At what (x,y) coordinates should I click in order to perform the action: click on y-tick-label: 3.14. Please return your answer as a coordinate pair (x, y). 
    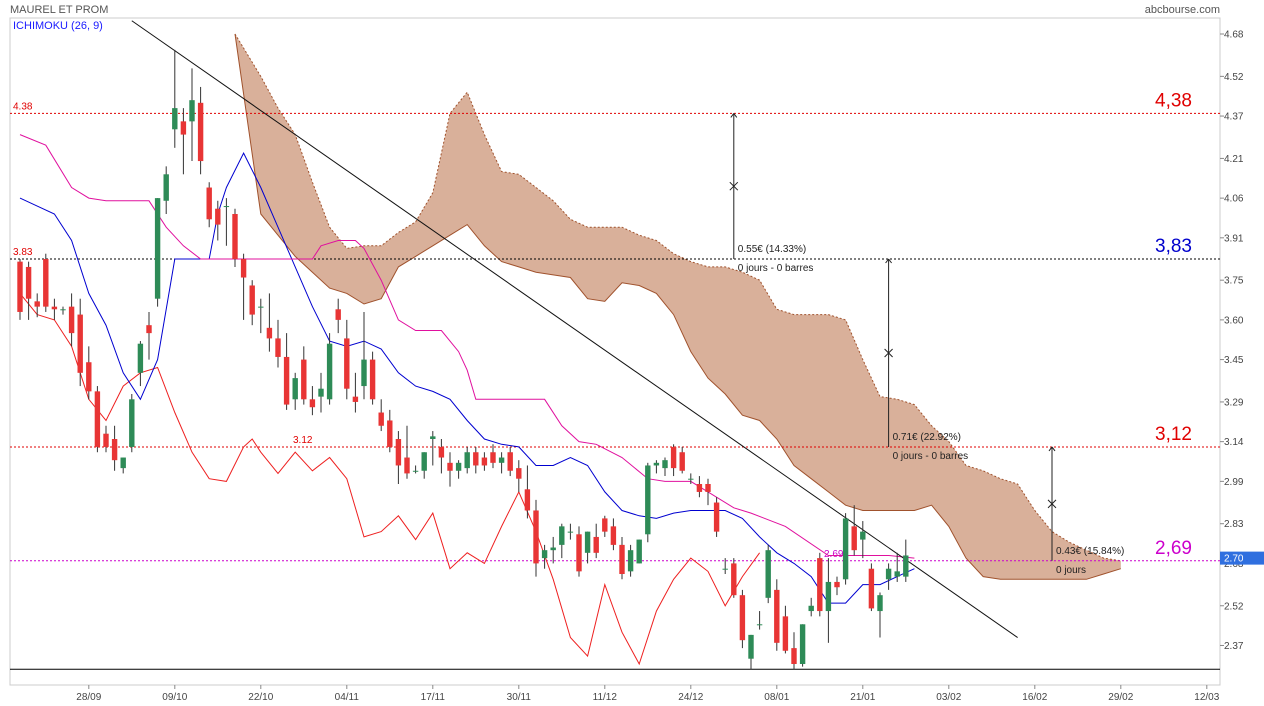
    Looking at the image, I should click on (1234, 442).